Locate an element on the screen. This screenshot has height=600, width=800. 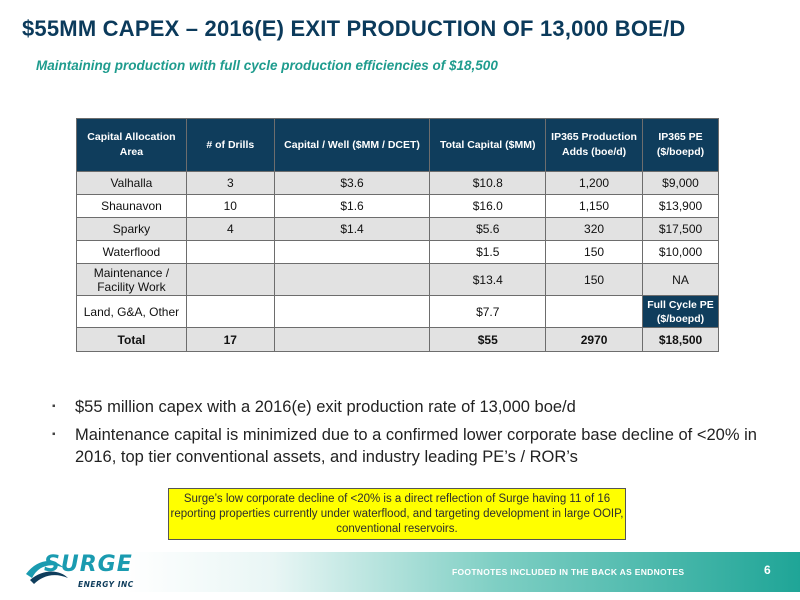
table-cell: Total is located at coordinates (131, 339).